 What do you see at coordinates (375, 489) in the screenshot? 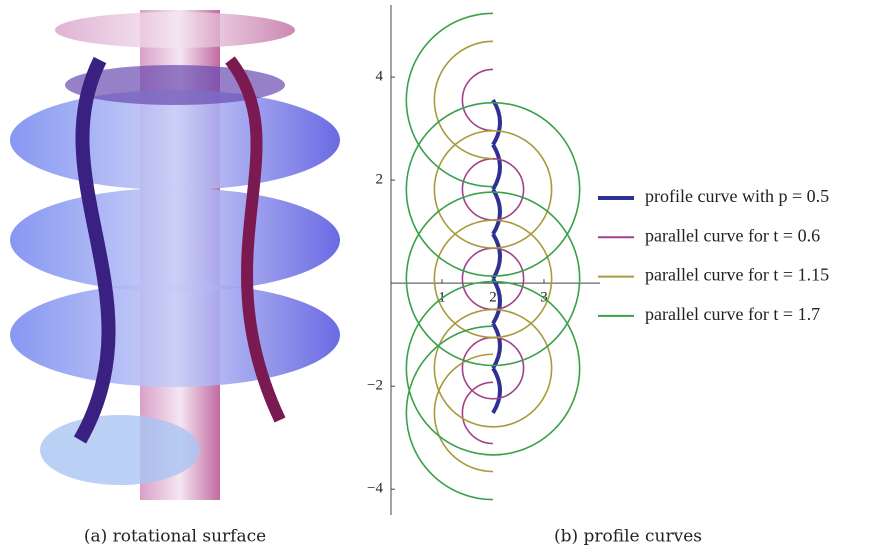
I see `y-tick-label: −4` at bounding box center [375, 489].